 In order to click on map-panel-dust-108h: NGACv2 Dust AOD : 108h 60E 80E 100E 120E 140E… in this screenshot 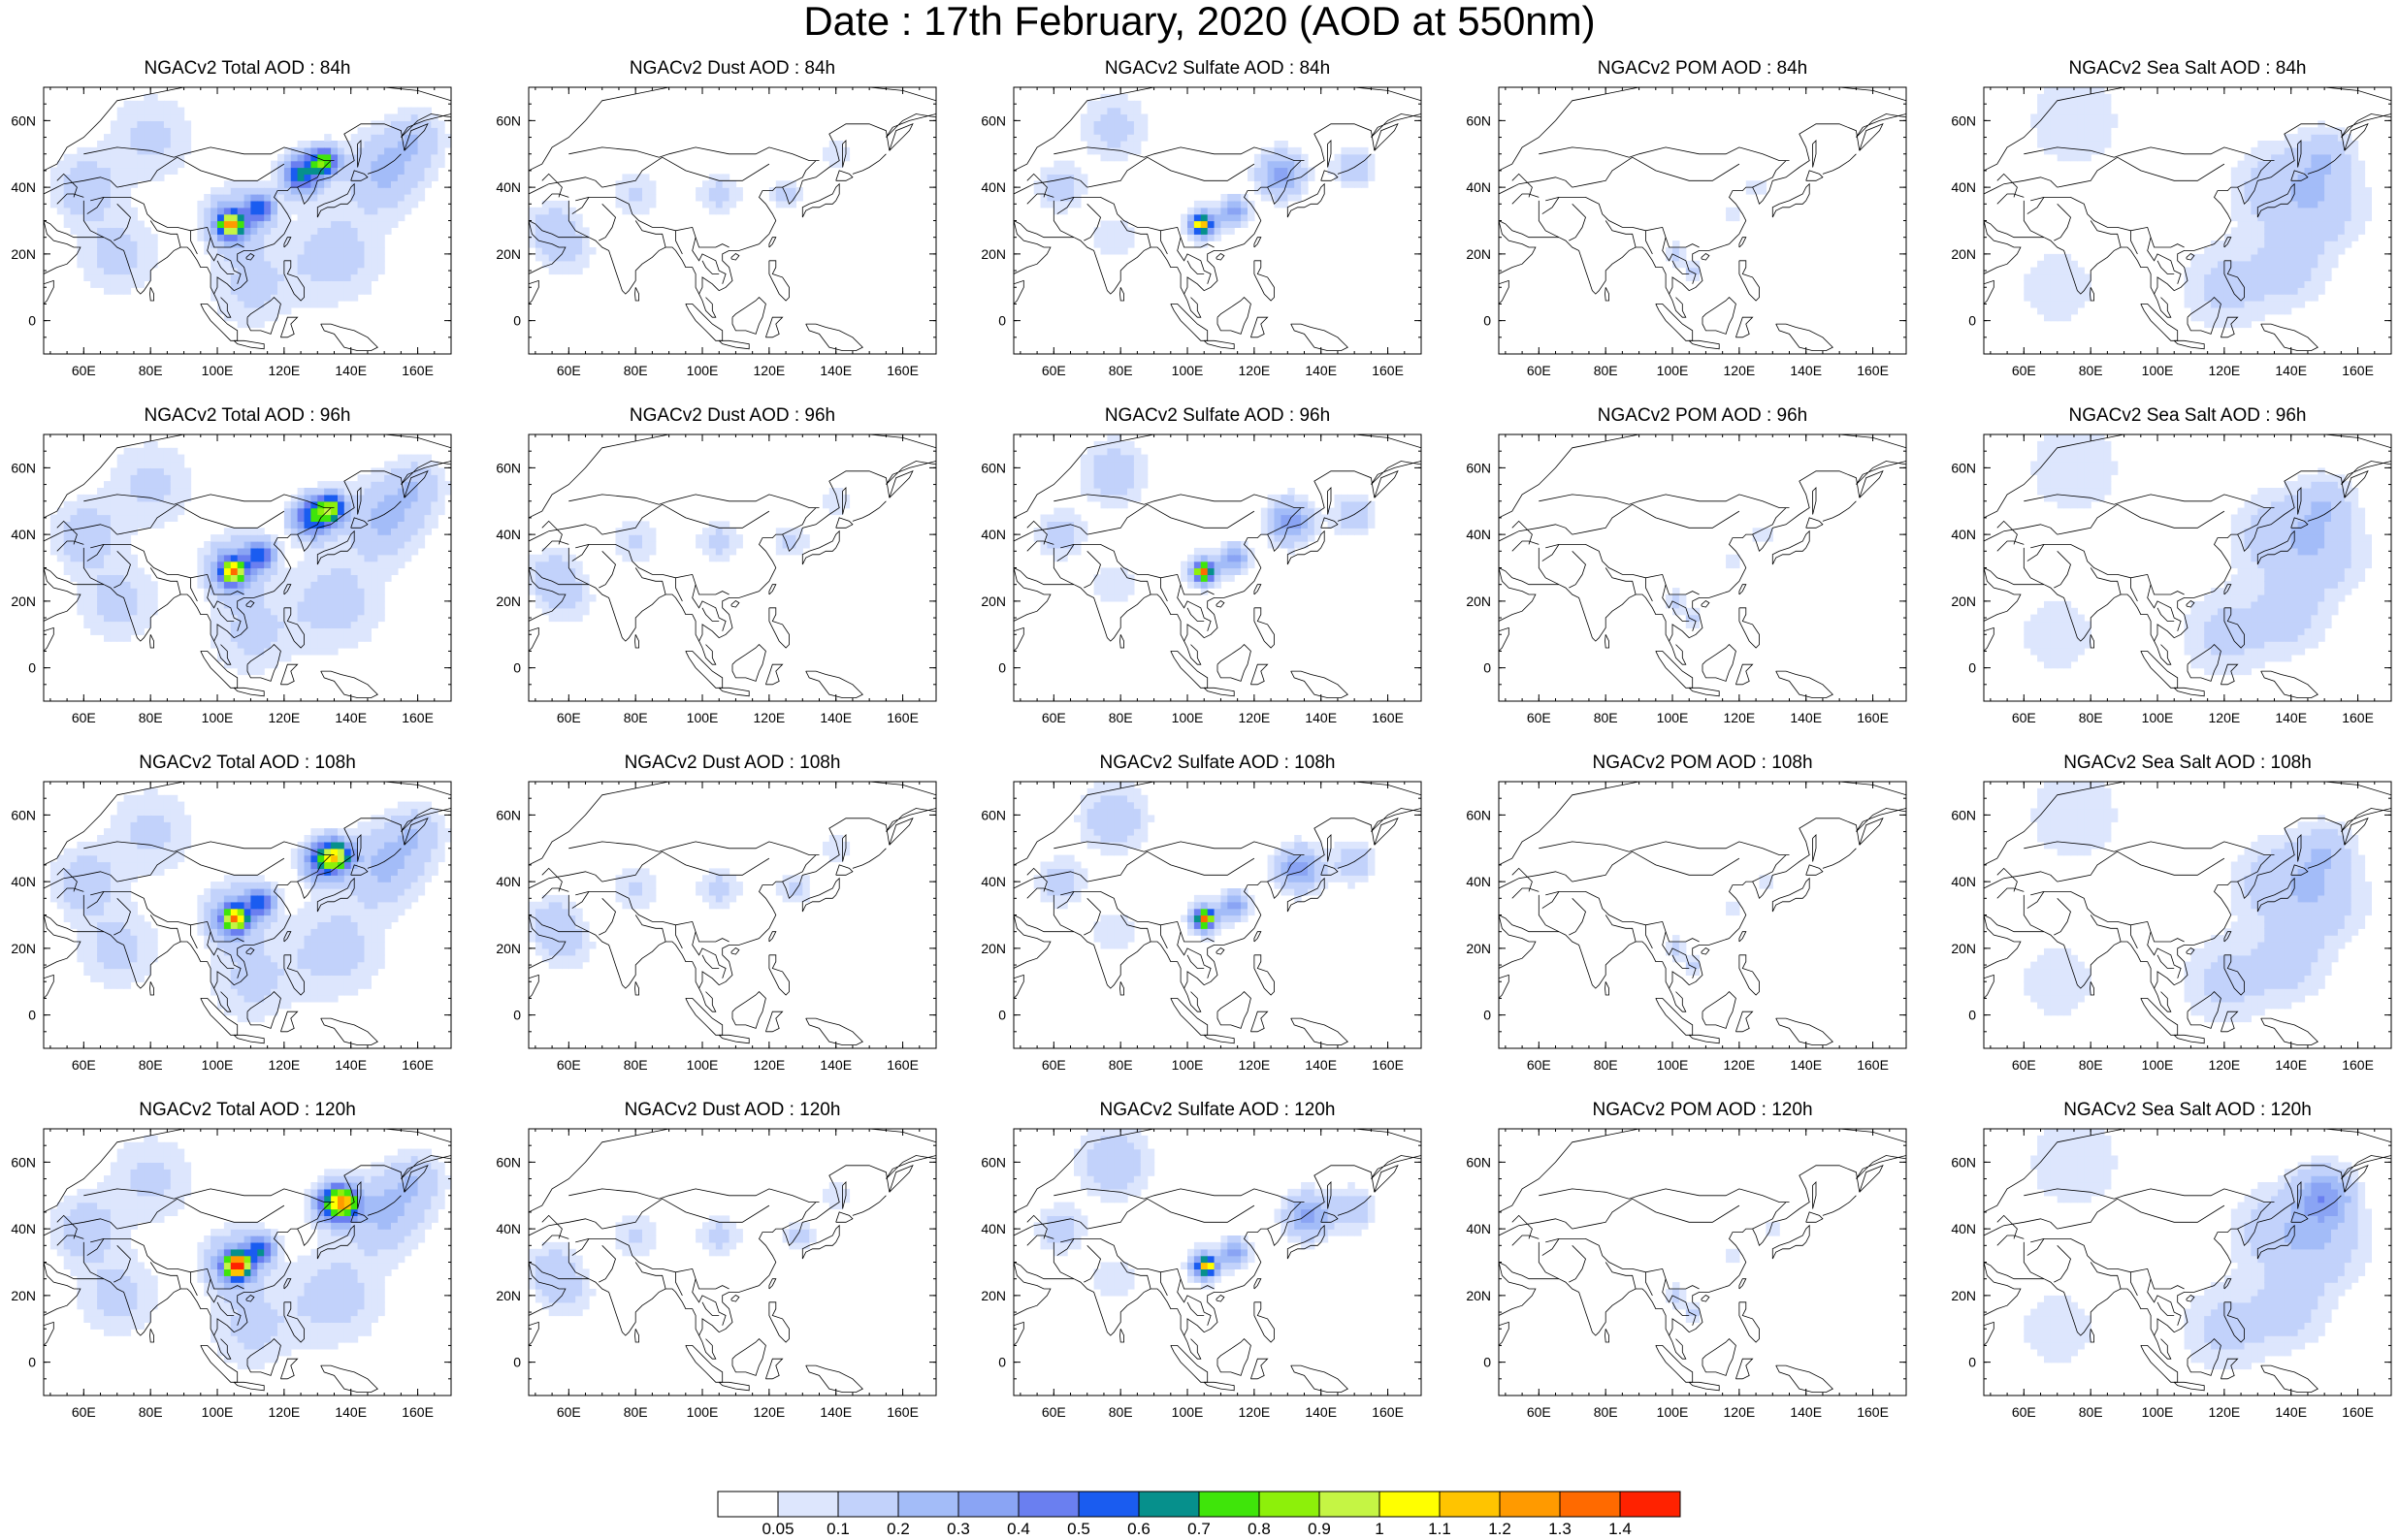, I will do `click(738, 918)`.